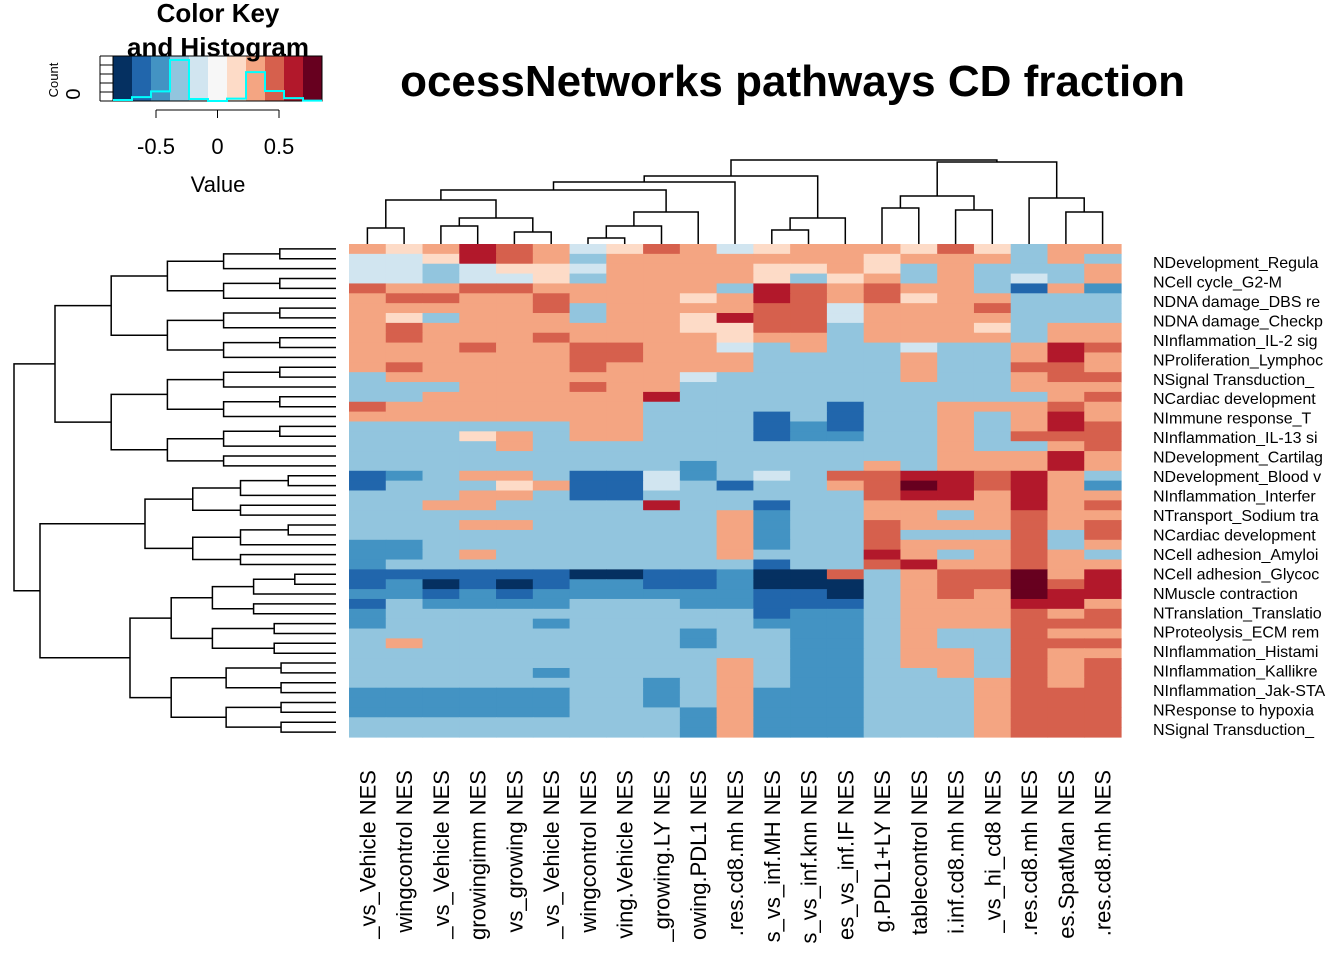 This screenshot has width=1344, height=960. What do you see at coordinates (514, 851) in the screenshot?
I see `column-label: vs_growing NES` at bounding box center [514, 851].